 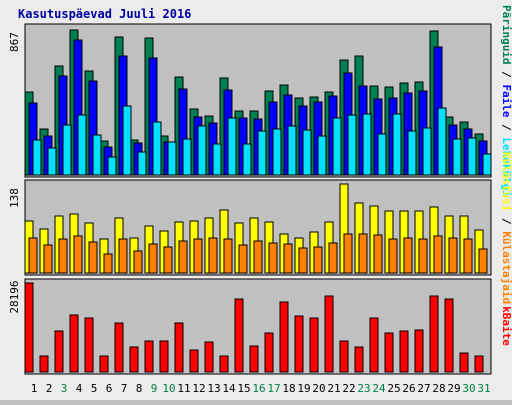 I want to click on day-label: 31, so click(x=483, y=388).